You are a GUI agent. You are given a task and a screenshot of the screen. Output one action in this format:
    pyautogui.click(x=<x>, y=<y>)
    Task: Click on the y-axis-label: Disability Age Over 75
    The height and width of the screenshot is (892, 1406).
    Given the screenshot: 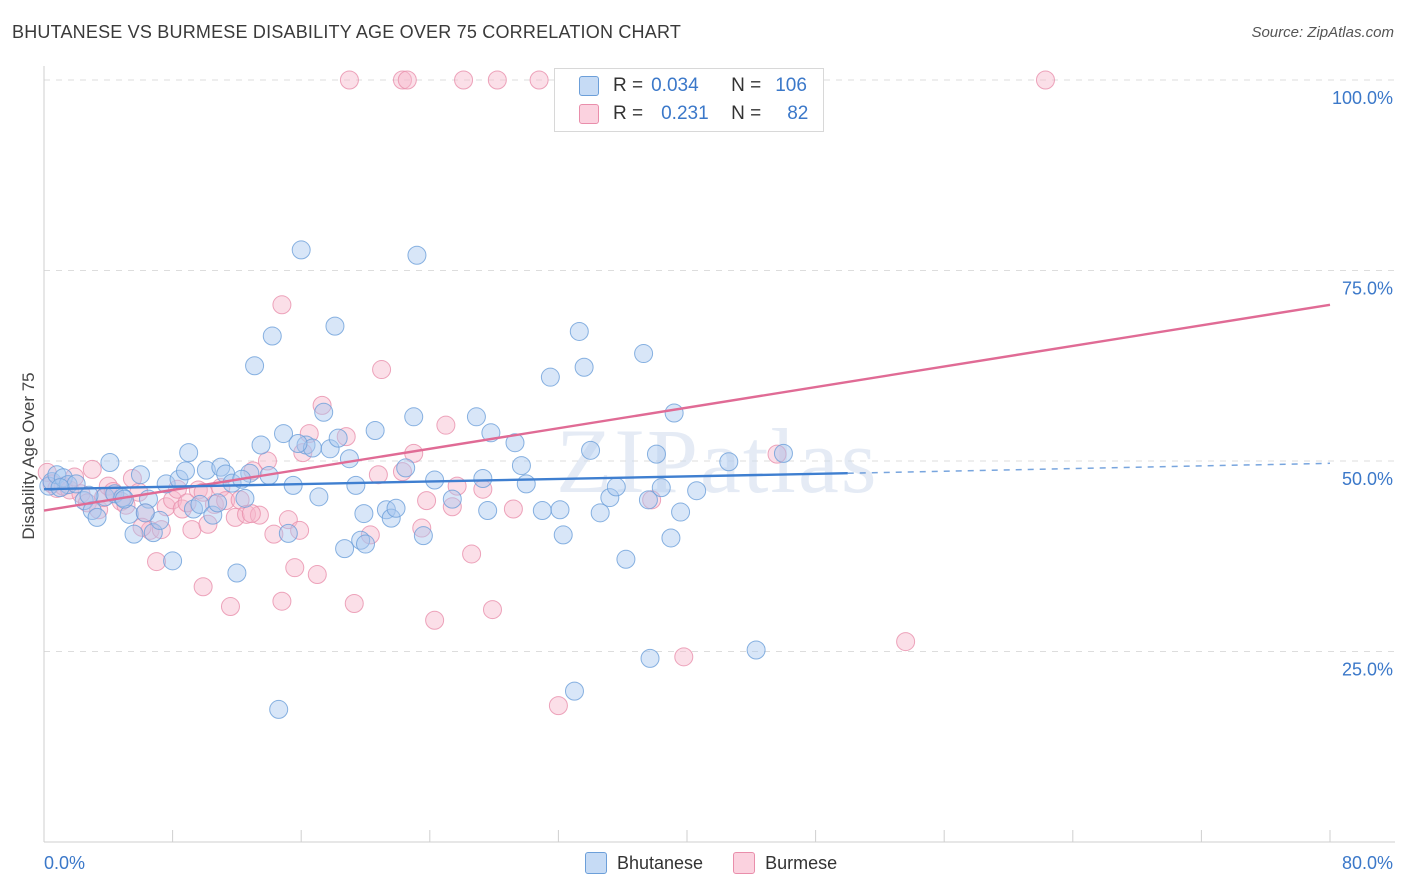 What is the action you would take?
    pyautogui.click(x=28, y=455)
    